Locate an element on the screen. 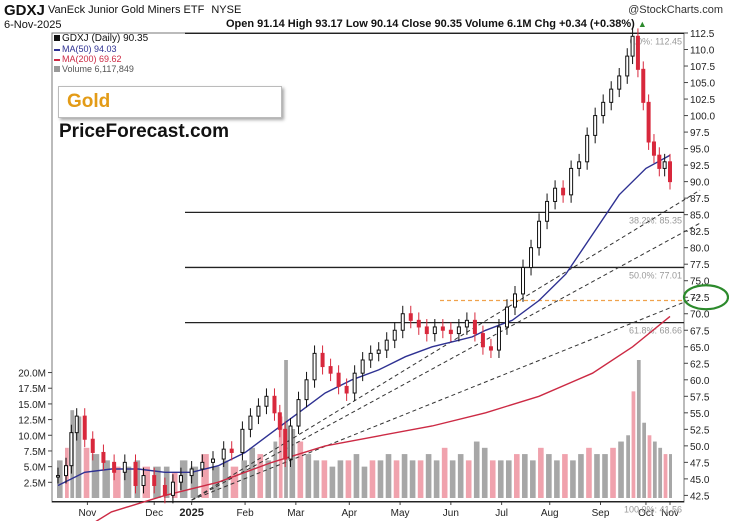 The height and width of the screenshot is (521, 729). price-tick-label: 67.5 is located at coordinates (700, 331).